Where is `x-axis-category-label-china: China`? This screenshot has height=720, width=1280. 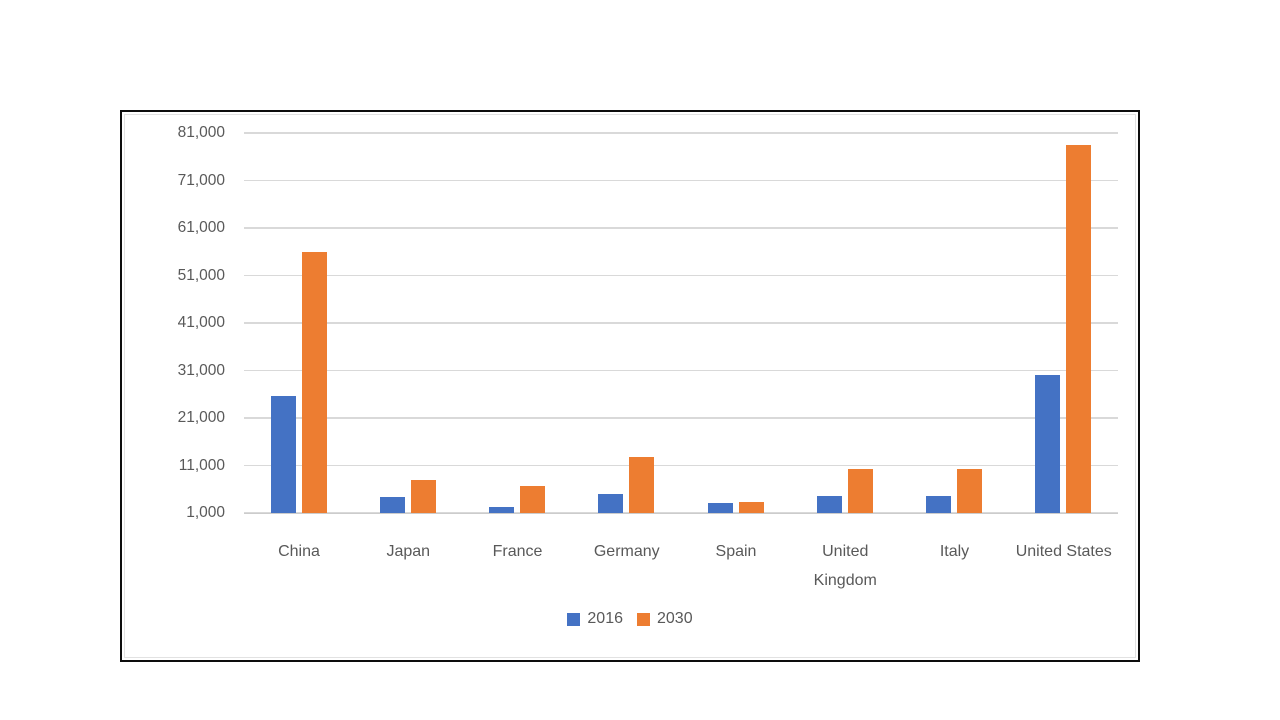
x-axis-category-label-china: China is located at coordinates (299, 551).